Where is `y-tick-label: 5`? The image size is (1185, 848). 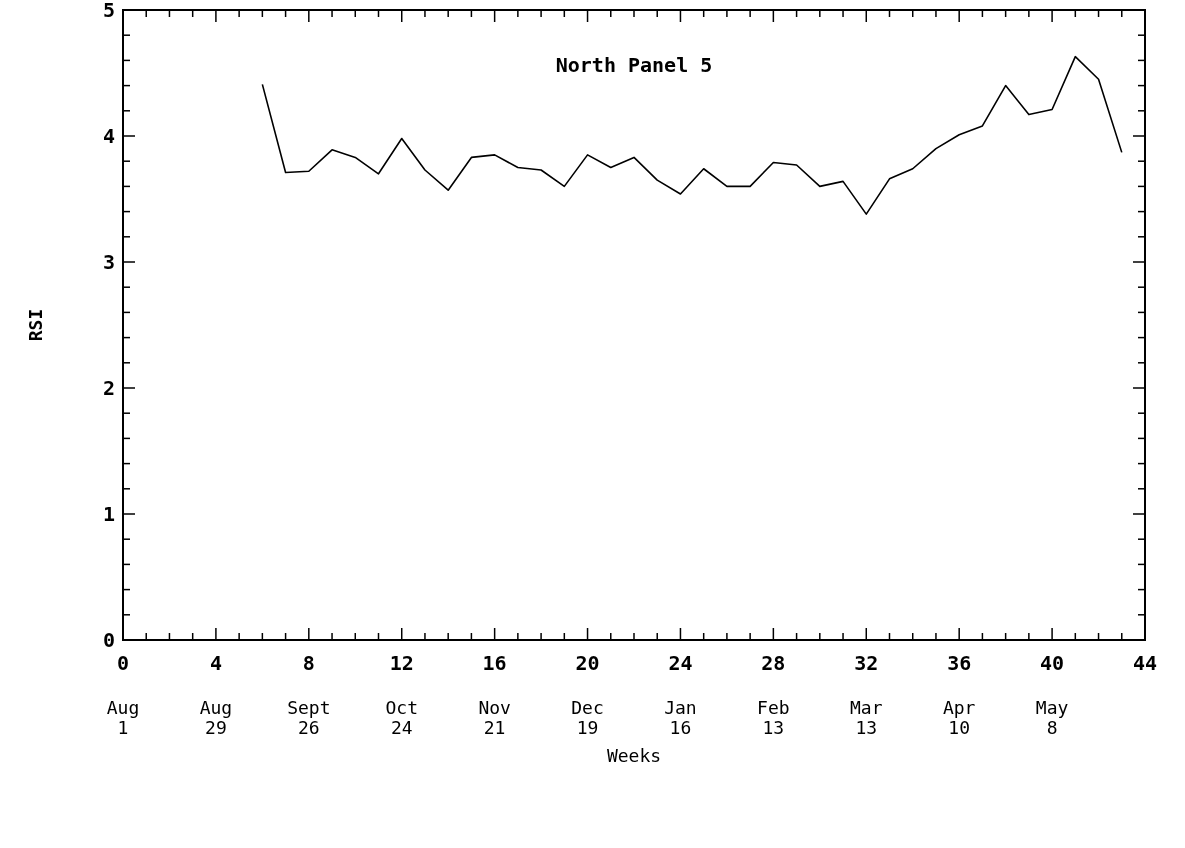 y-tick-label: 5 is located at coordinates (108, 11).